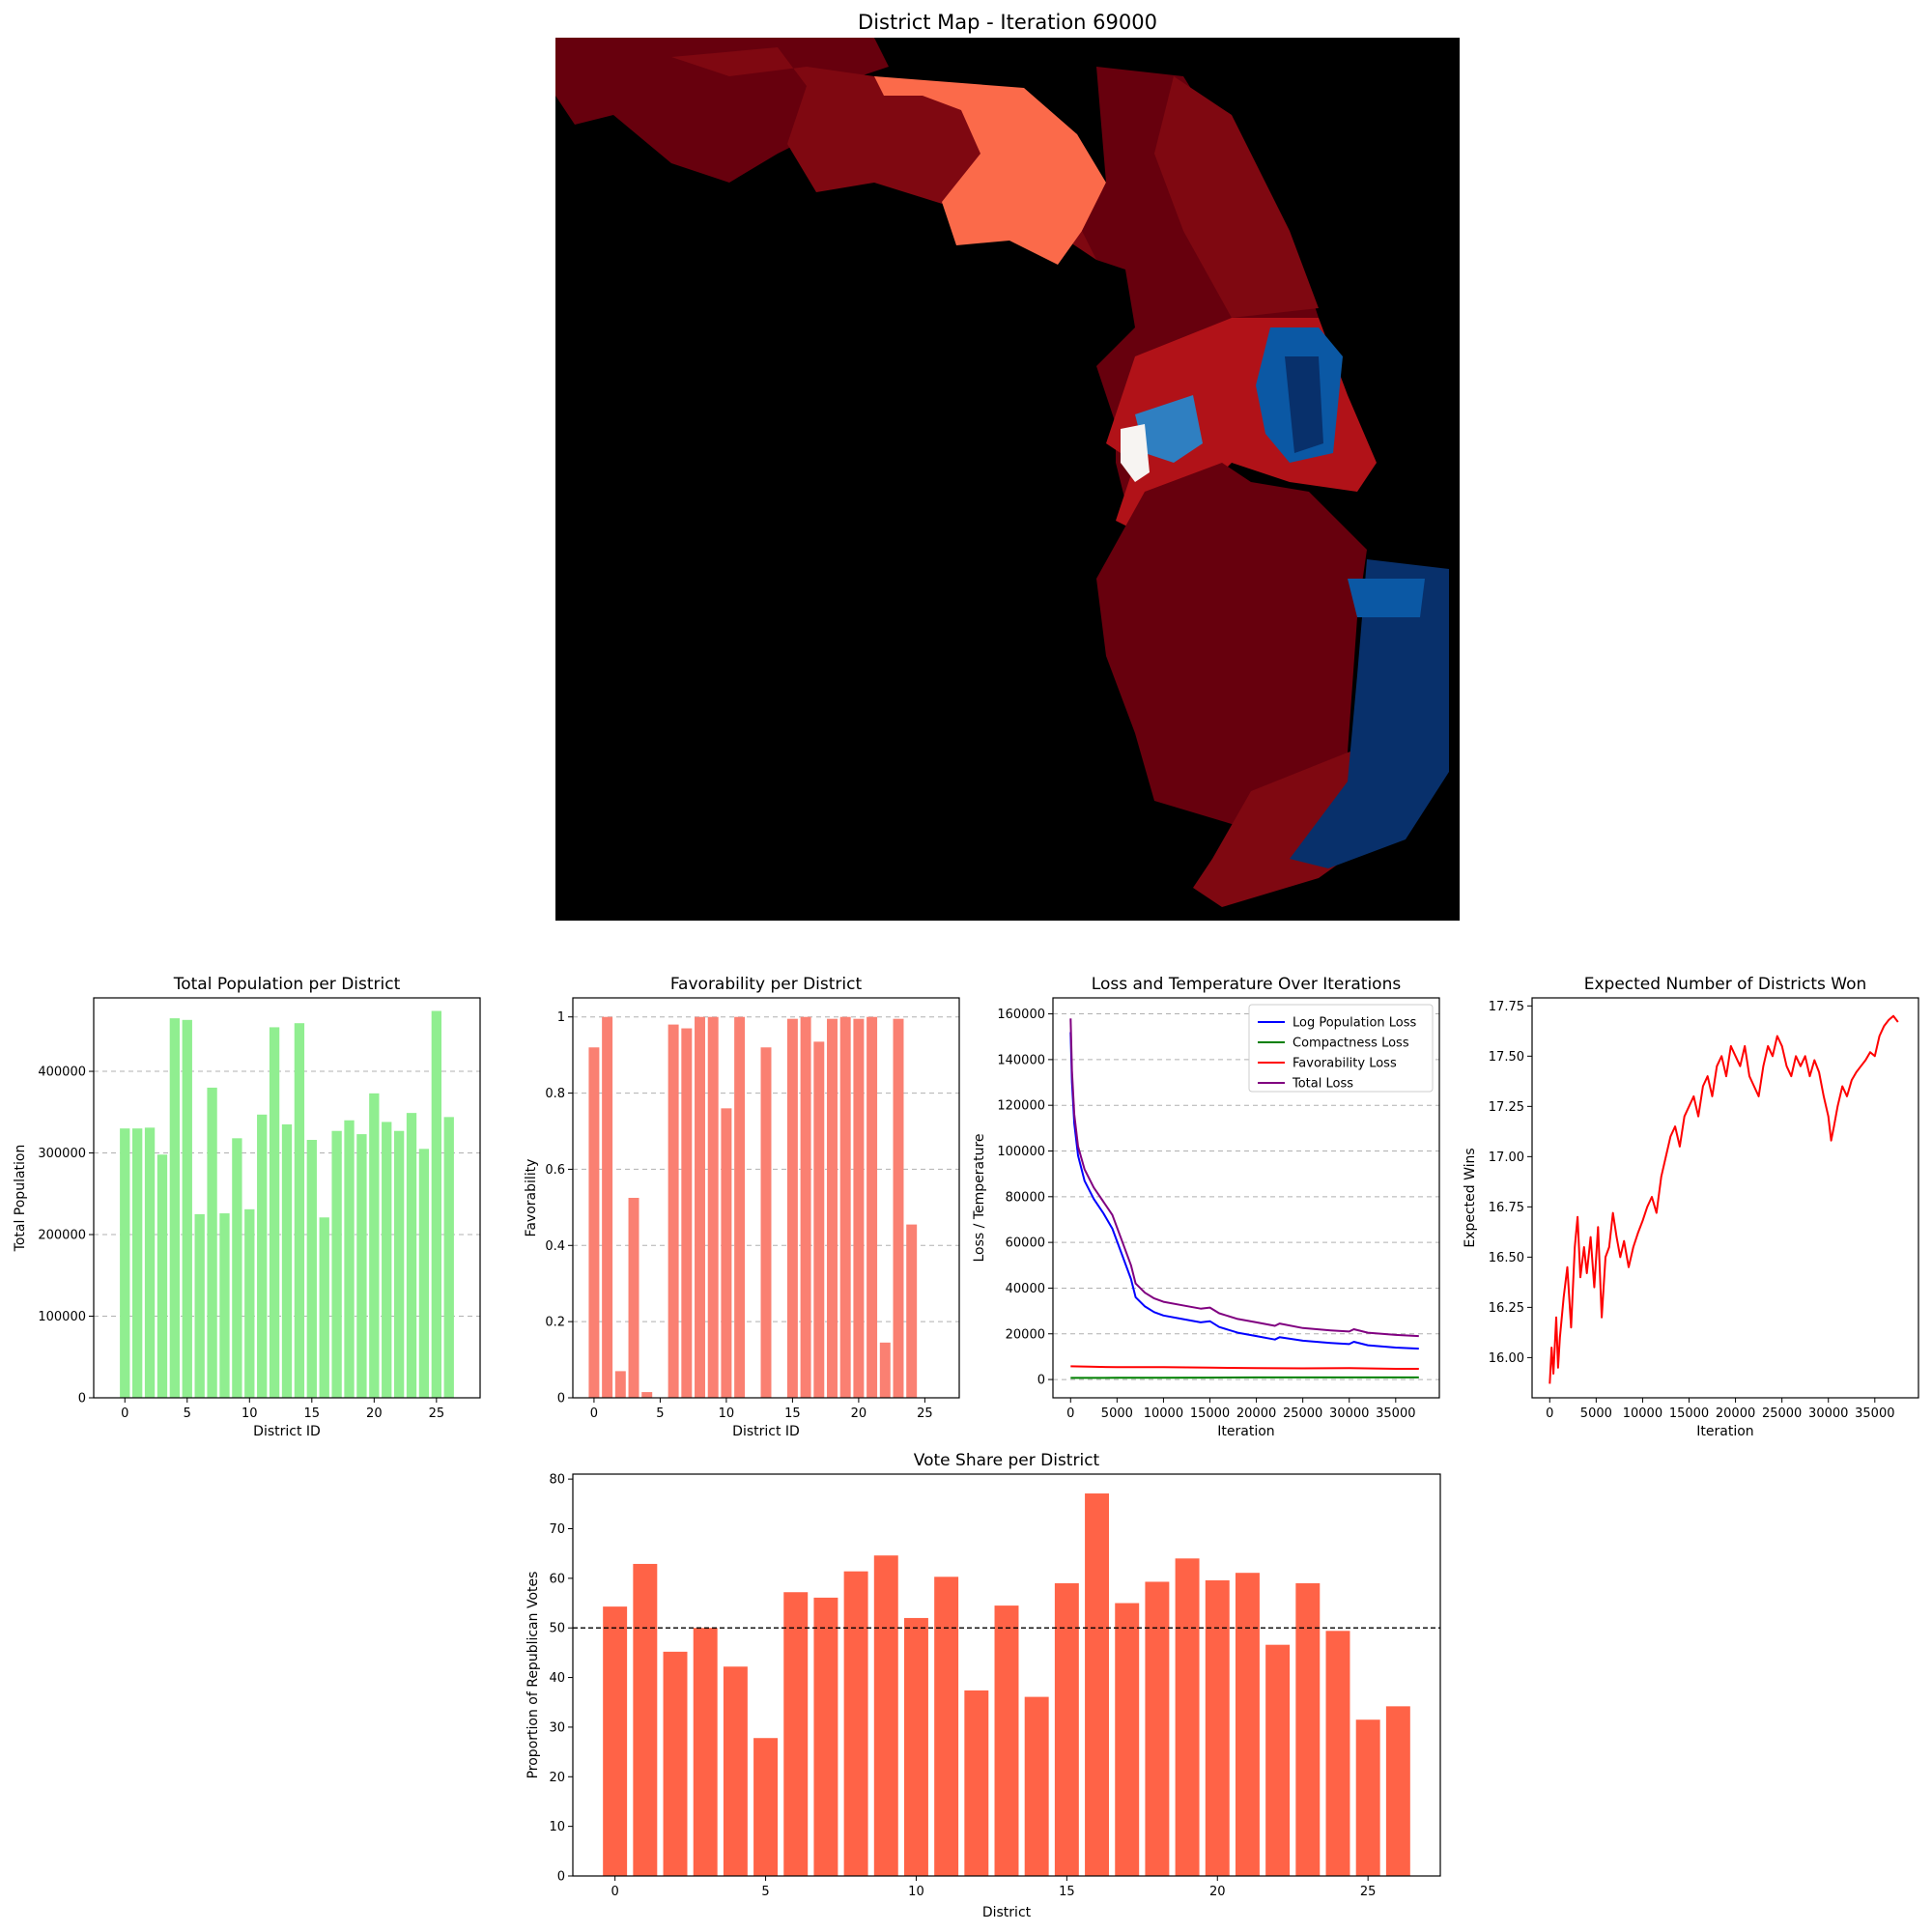 The width and height of the screenshot is (1932, 1932). Describe the element at coordinates (1725, 984) in the screenshot. I see `chart-title: Expected Number of Districts Won` at that location.